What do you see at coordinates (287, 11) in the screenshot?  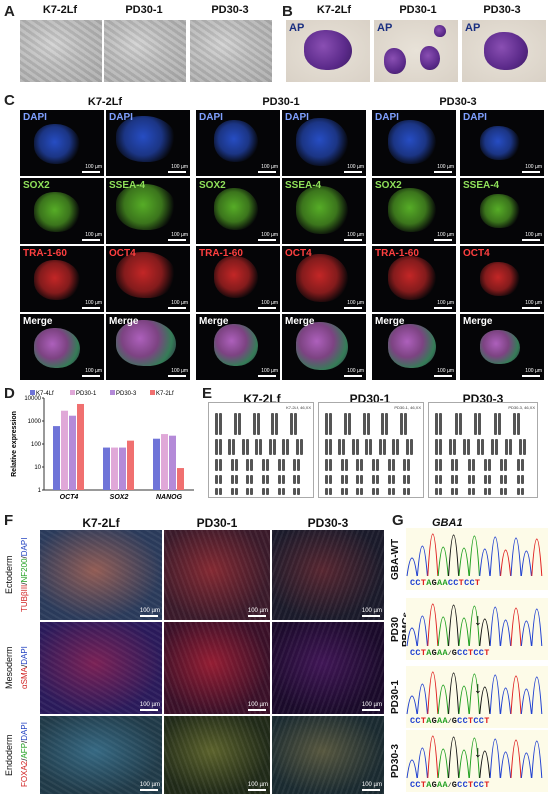 I see `panel-label-b: B` at bounding box center [287, 11].